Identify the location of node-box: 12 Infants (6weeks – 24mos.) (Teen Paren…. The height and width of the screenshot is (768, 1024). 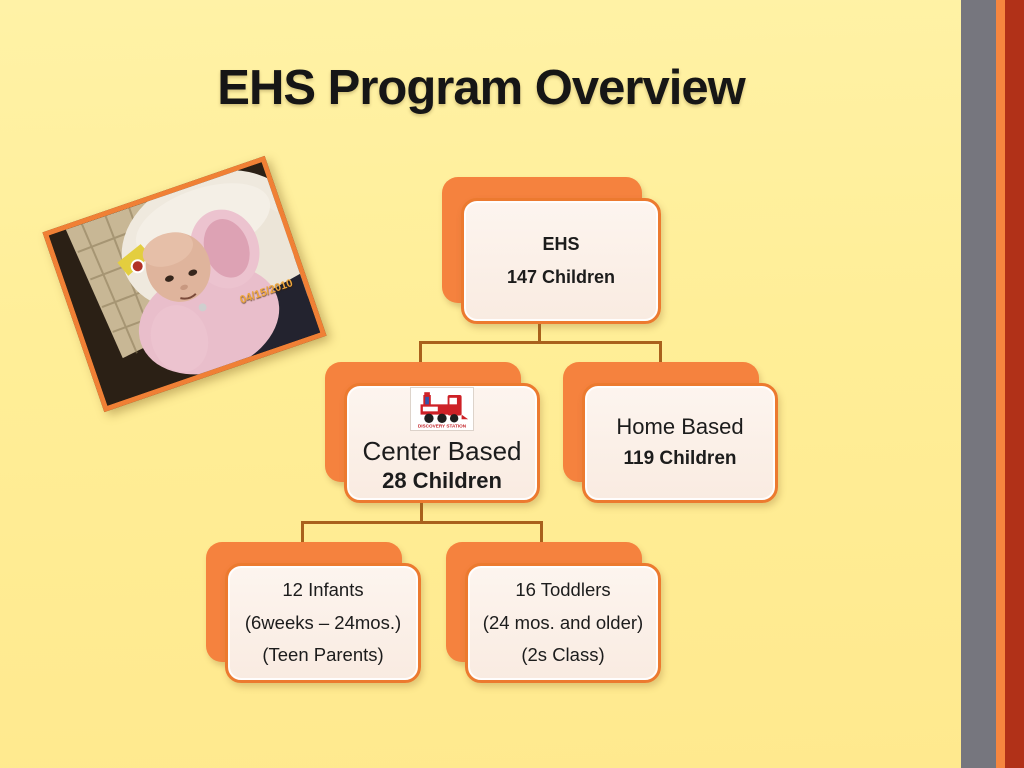
(323, 623).